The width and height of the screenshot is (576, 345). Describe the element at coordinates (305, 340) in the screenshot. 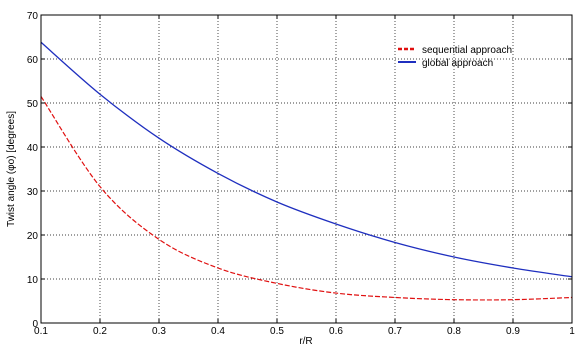

I see `x-axis-label: r/R` at that location.